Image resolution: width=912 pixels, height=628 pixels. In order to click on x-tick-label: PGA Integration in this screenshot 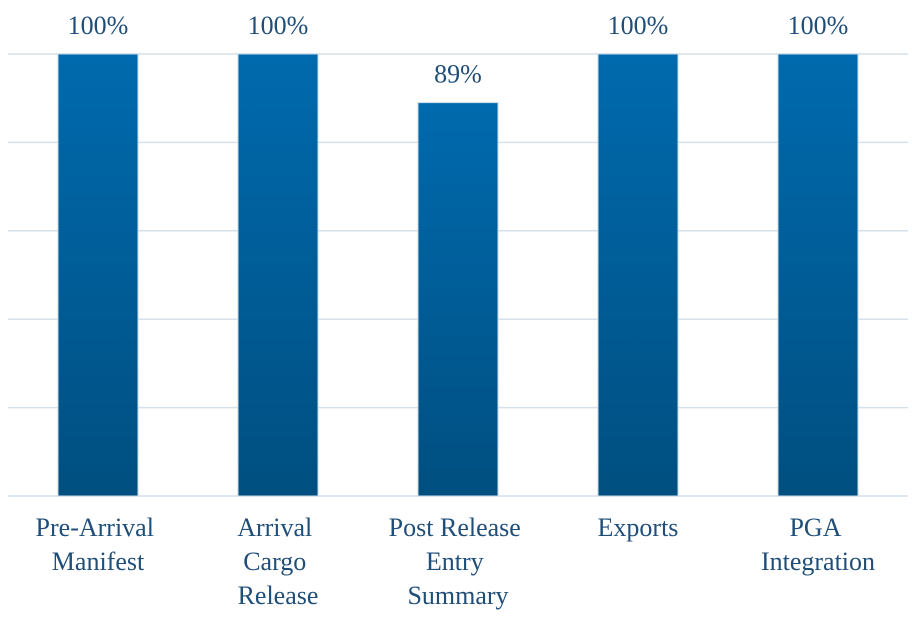, I will do `click(818, 544)`.